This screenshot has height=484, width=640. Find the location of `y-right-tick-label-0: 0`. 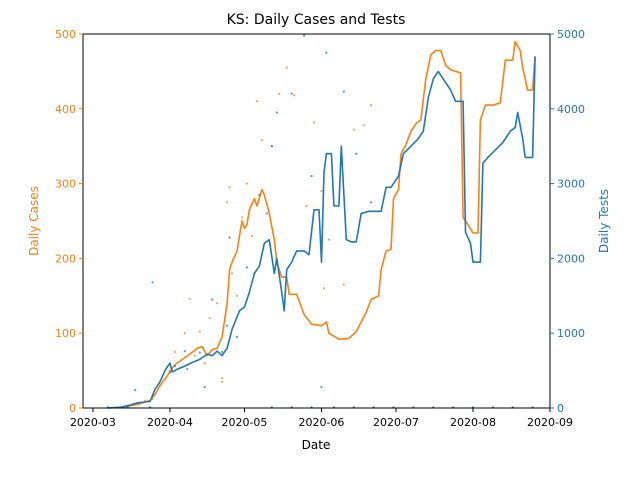

y-right-tick-label-0: 0 is located at coordinates (560, 408).